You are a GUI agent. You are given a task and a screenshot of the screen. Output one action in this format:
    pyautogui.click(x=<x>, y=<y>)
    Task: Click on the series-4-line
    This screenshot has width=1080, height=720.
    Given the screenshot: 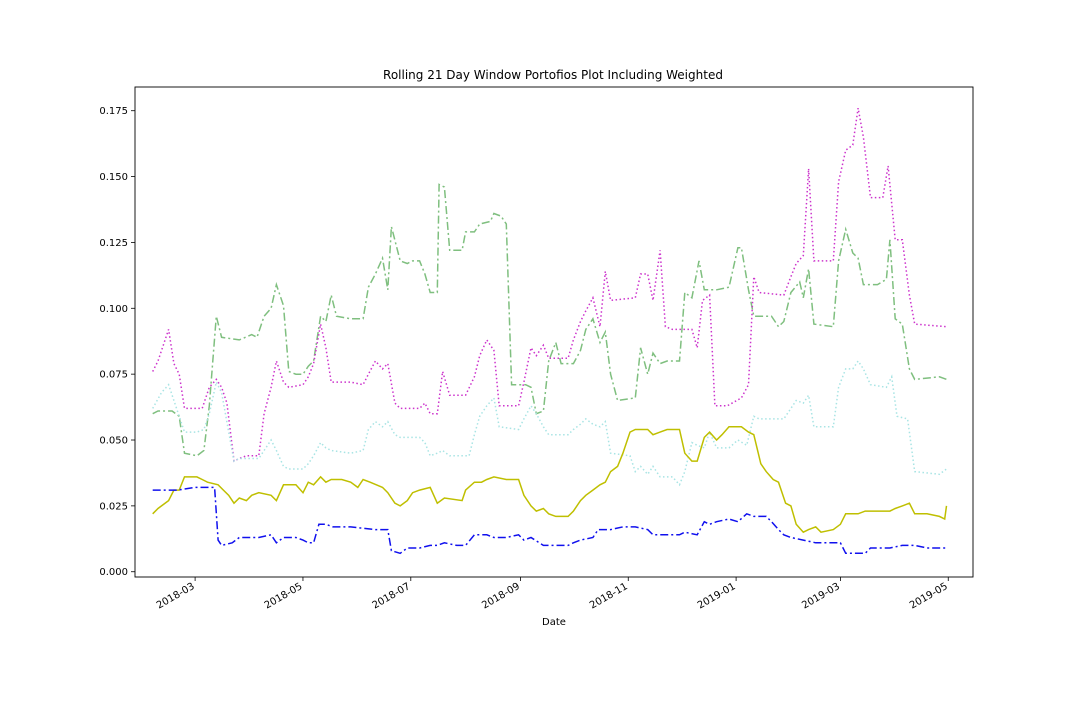 What is the action you would take?
    pyautogui.click(x=550, y=480)
    